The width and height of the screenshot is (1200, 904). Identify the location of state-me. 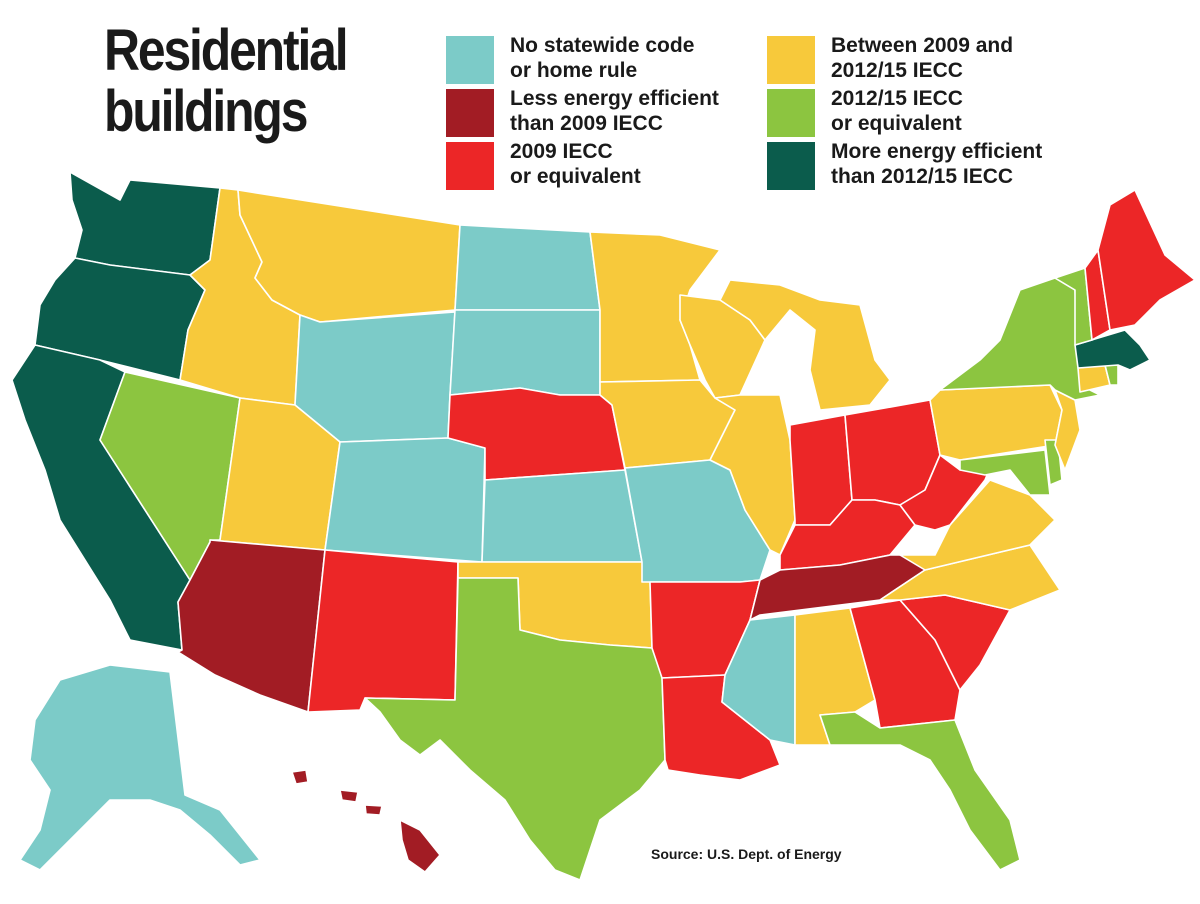
(1146, 260).